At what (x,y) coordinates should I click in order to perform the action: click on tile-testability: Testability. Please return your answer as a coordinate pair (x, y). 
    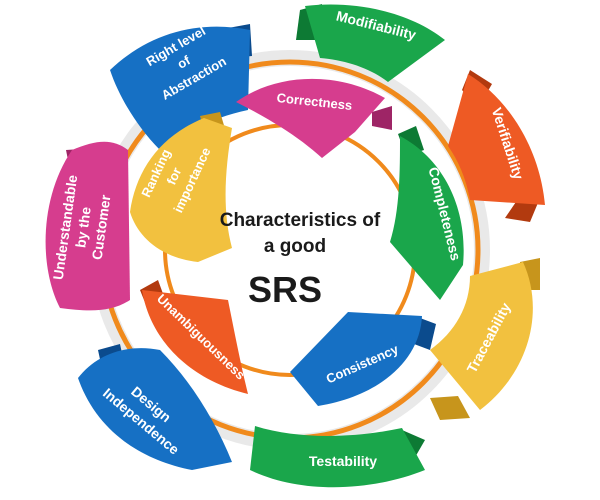
    Looking at the image, I should click on (337, 457).